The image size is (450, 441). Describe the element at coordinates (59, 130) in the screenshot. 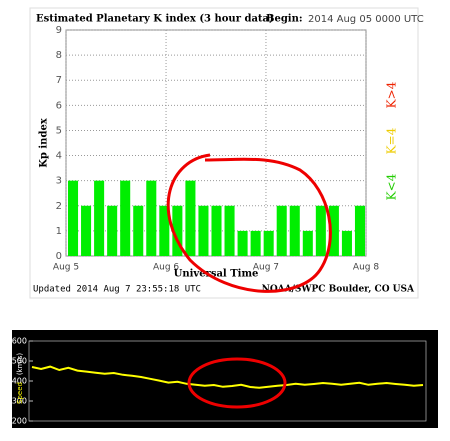

I see `y-tick-label: 5` at that location.